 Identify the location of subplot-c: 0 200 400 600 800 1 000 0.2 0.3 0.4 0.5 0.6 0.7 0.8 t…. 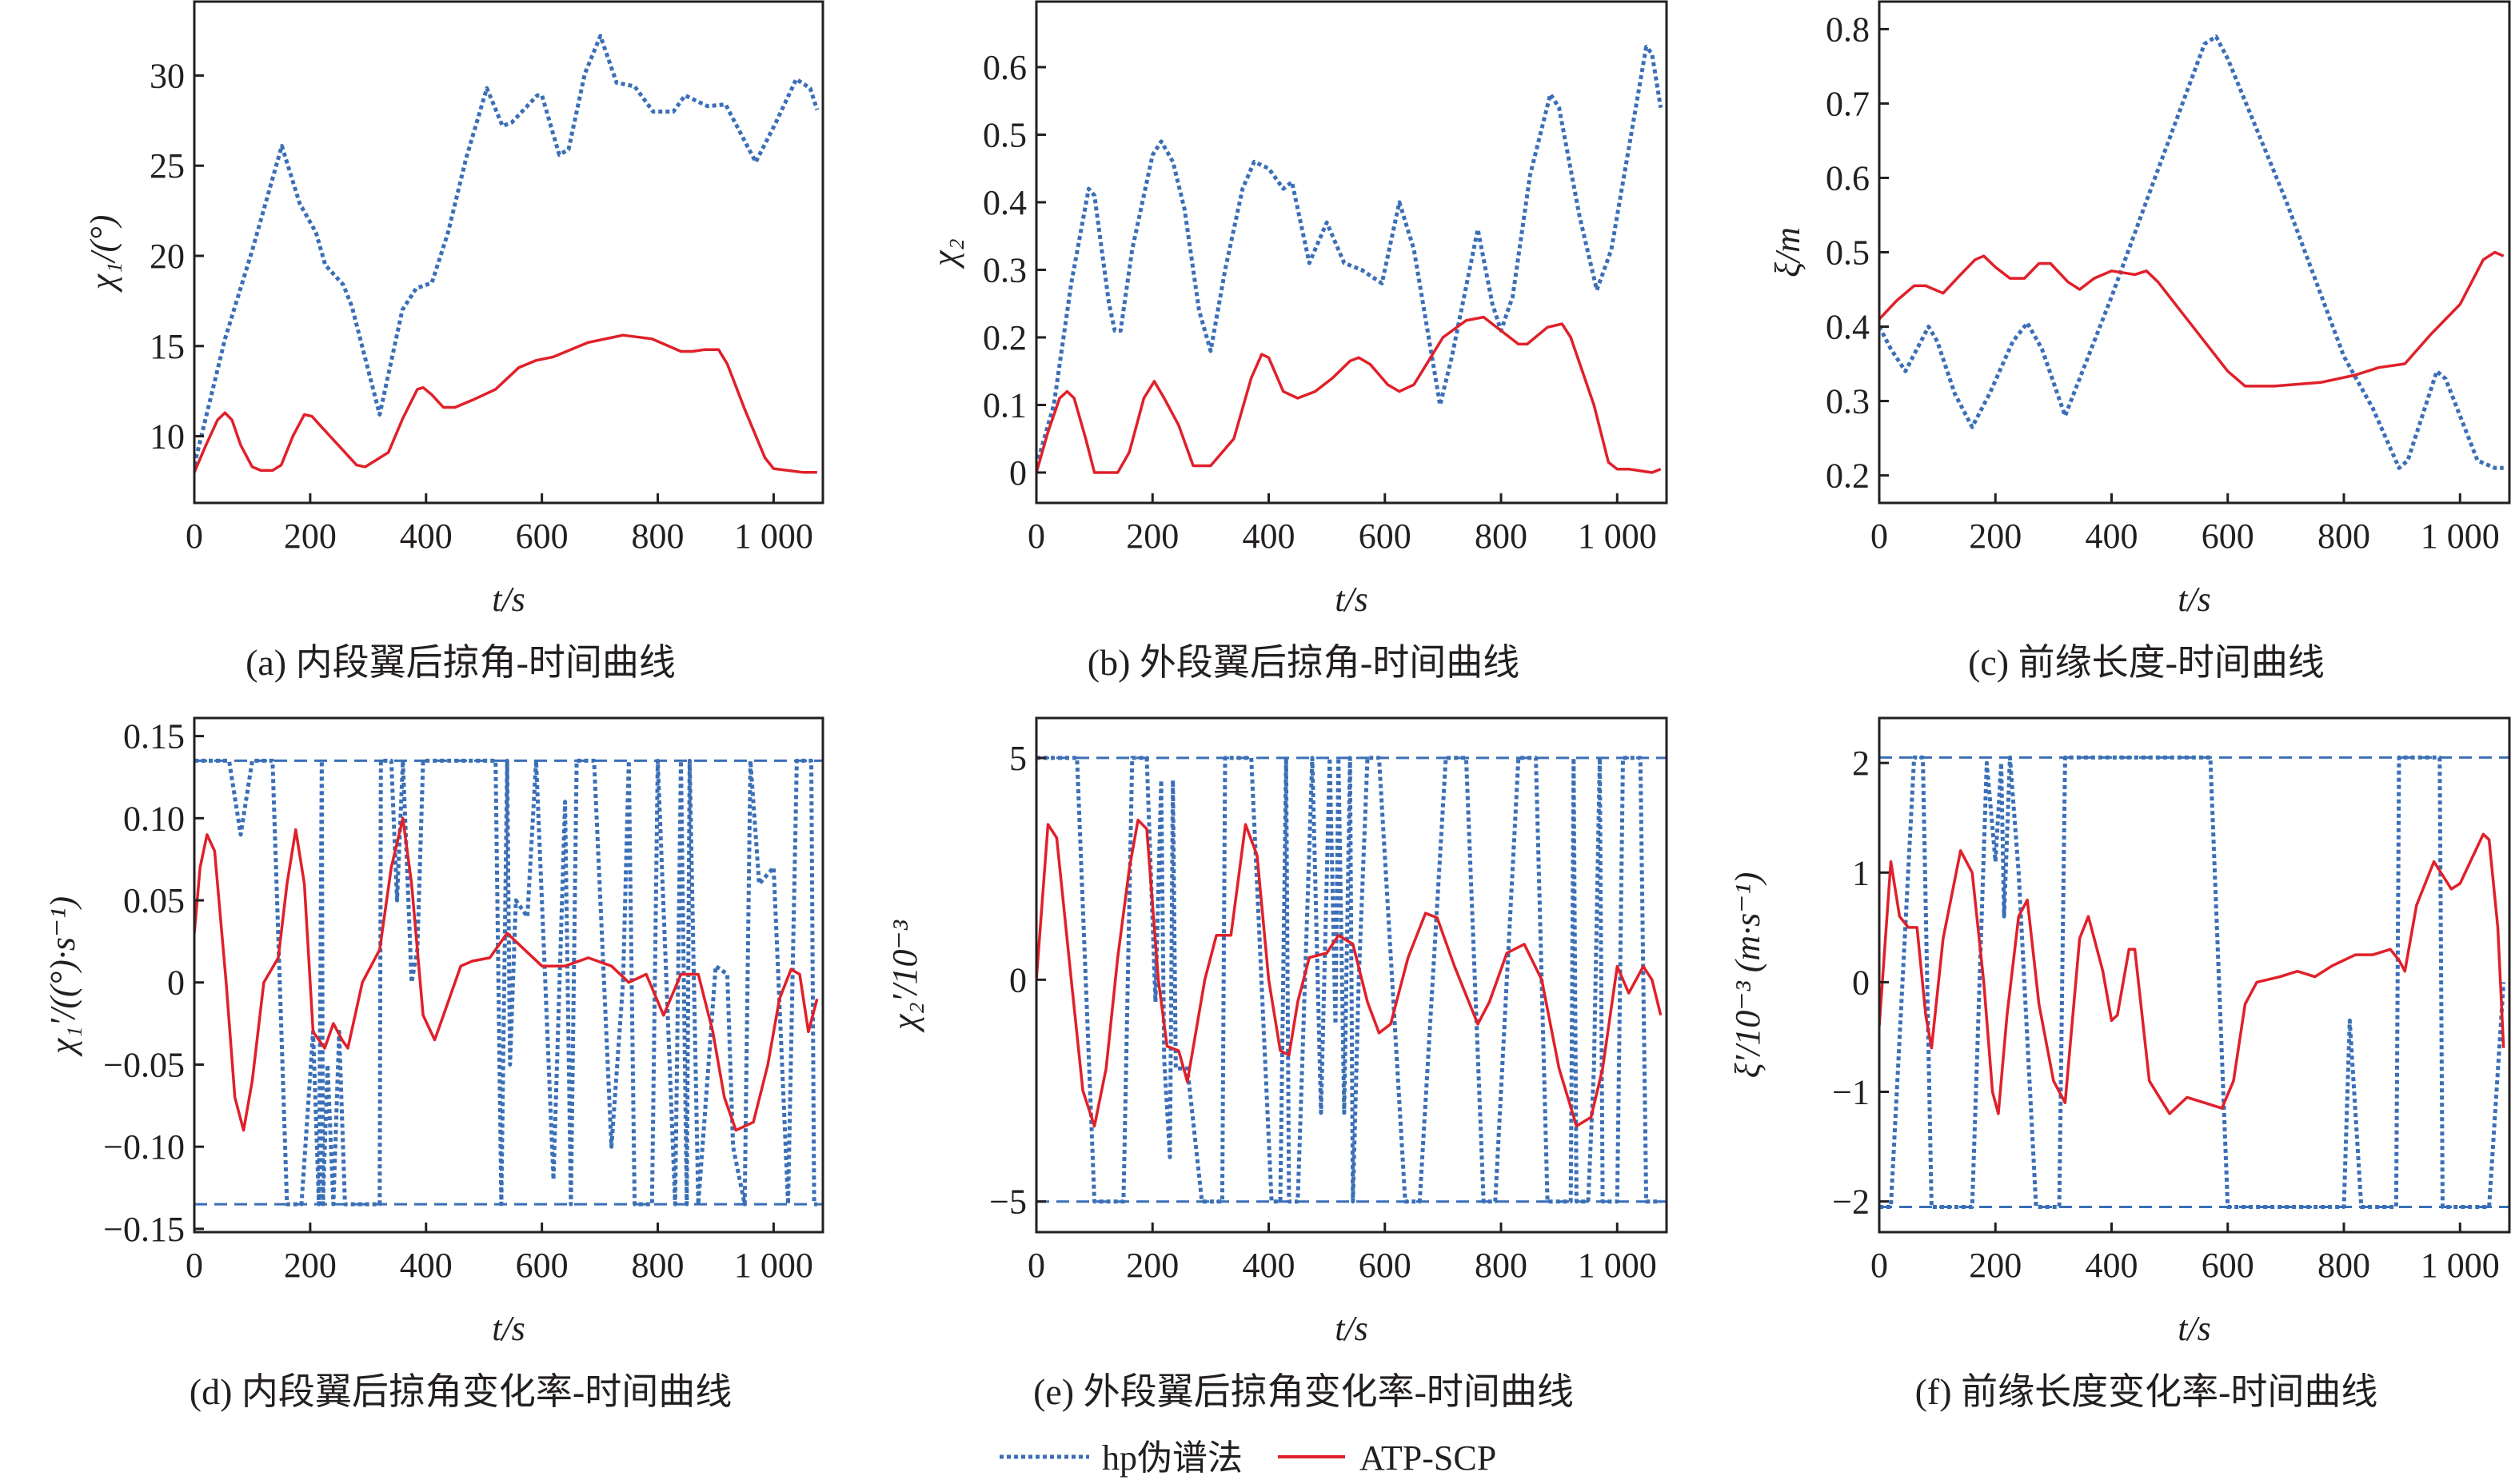
(2139, 341).